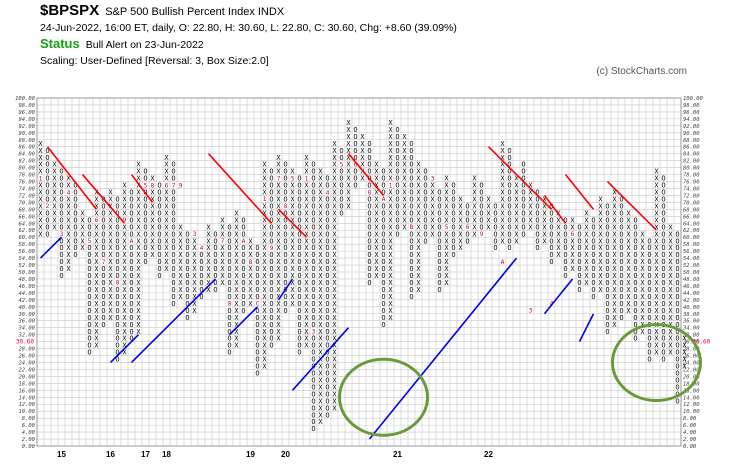 The height and width of the screenshot is (474, 745). I want to click on x-year-label: 20, so click(285, 454).